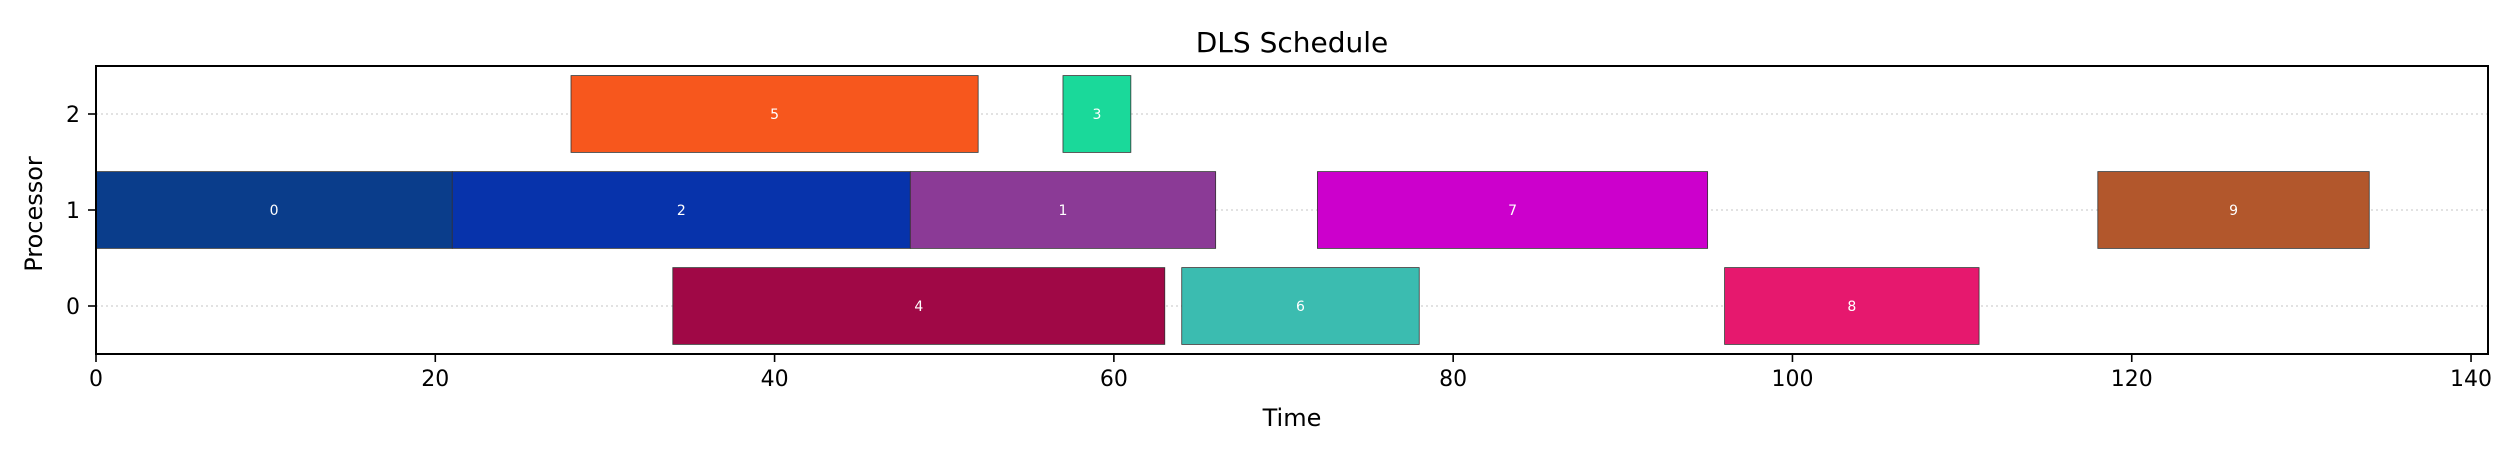 Image resolution: width=2520 pixels, height=458 pixels. I want to click on task-label-5: 5, so click(774, 115).